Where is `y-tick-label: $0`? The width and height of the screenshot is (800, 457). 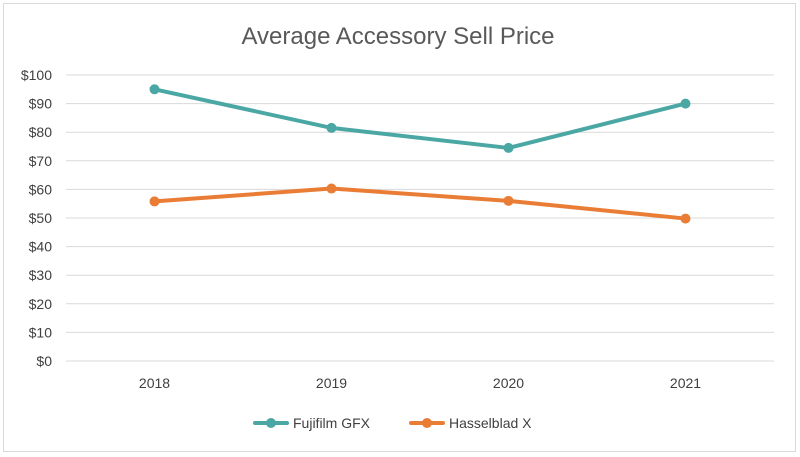 y-tick-label: $0 is located at coordinates (44, 361).